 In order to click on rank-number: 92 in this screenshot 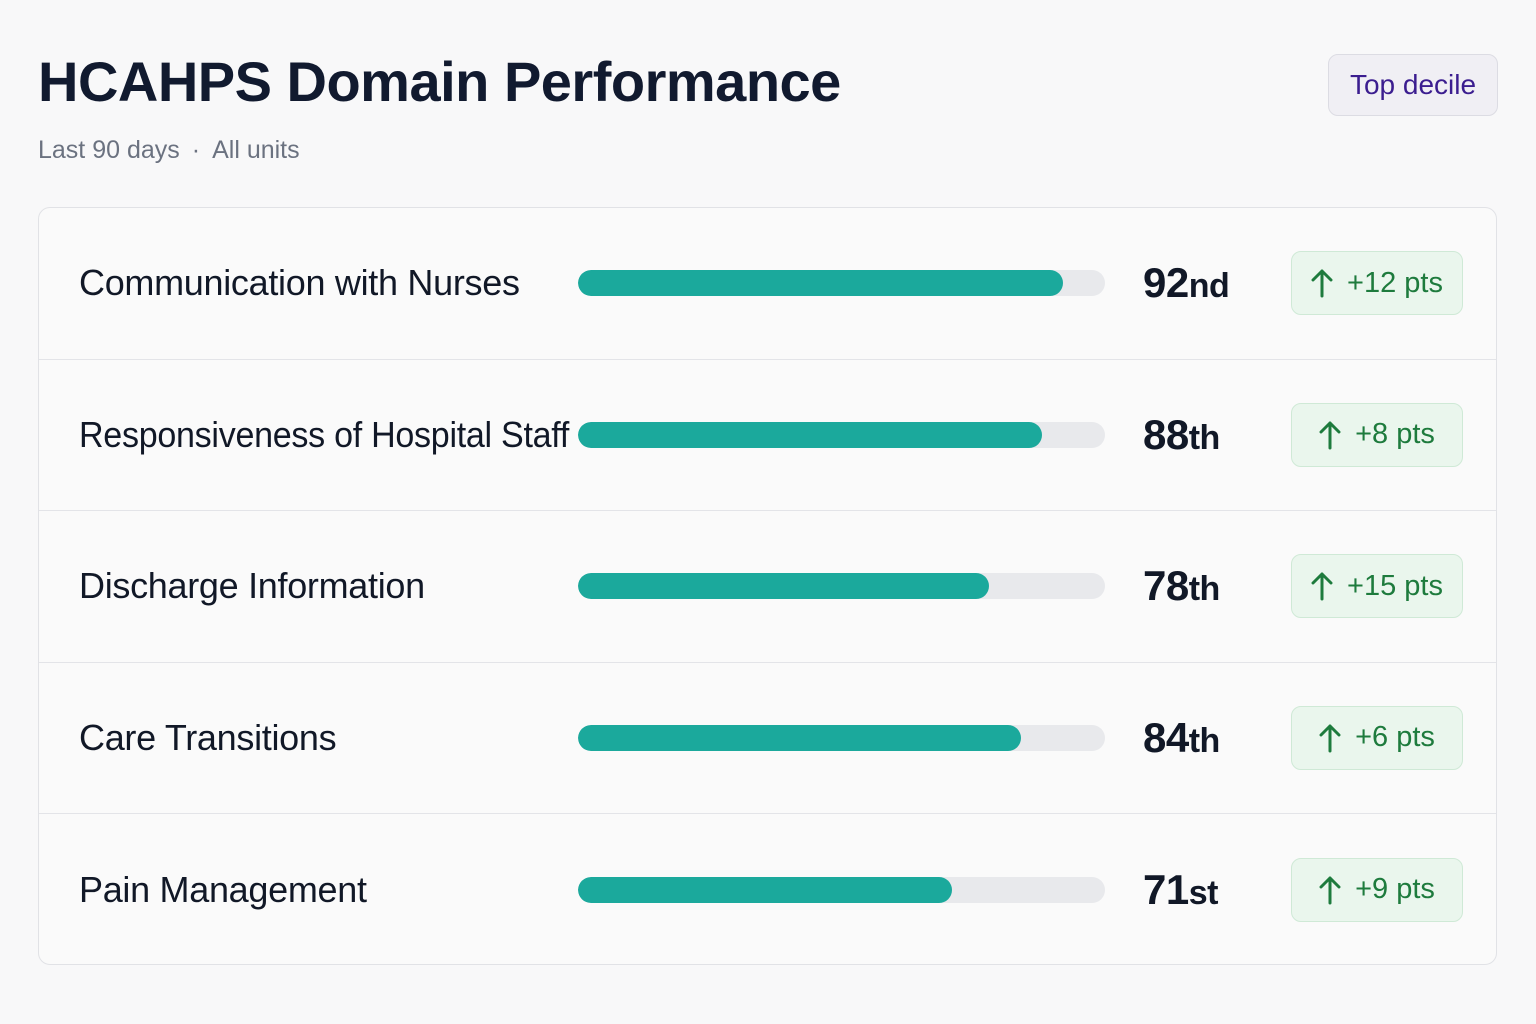, I will do `click(1166, 283)`.